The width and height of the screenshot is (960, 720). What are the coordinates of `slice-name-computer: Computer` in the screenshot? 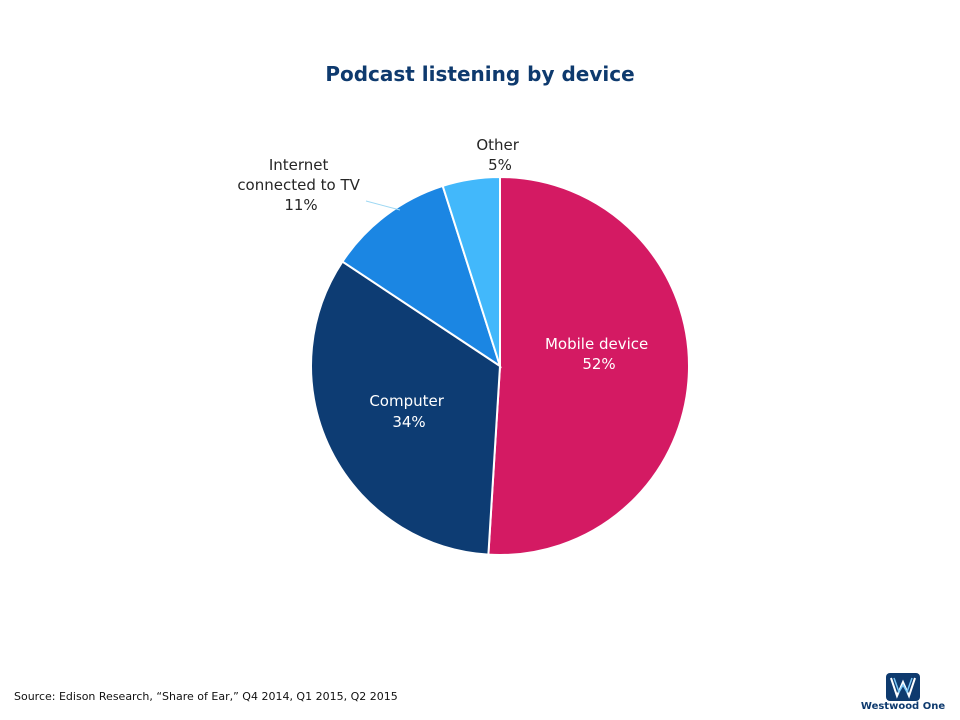 It's located at (406, 401).